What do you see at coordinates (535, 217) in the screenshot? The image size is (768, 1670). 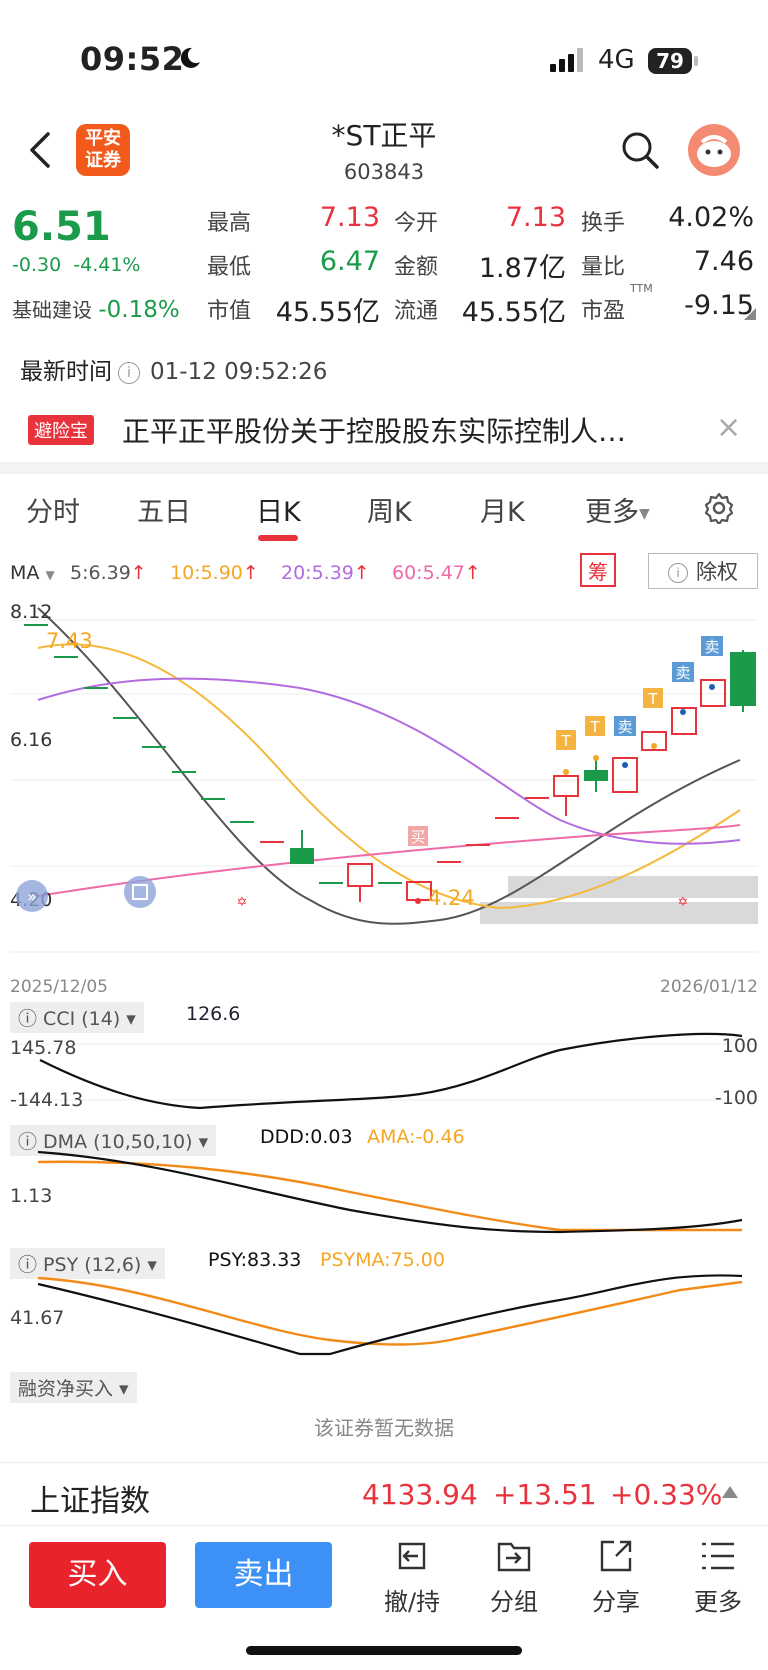 I see `open-value: 7.13` at bounding box center [535, 217].